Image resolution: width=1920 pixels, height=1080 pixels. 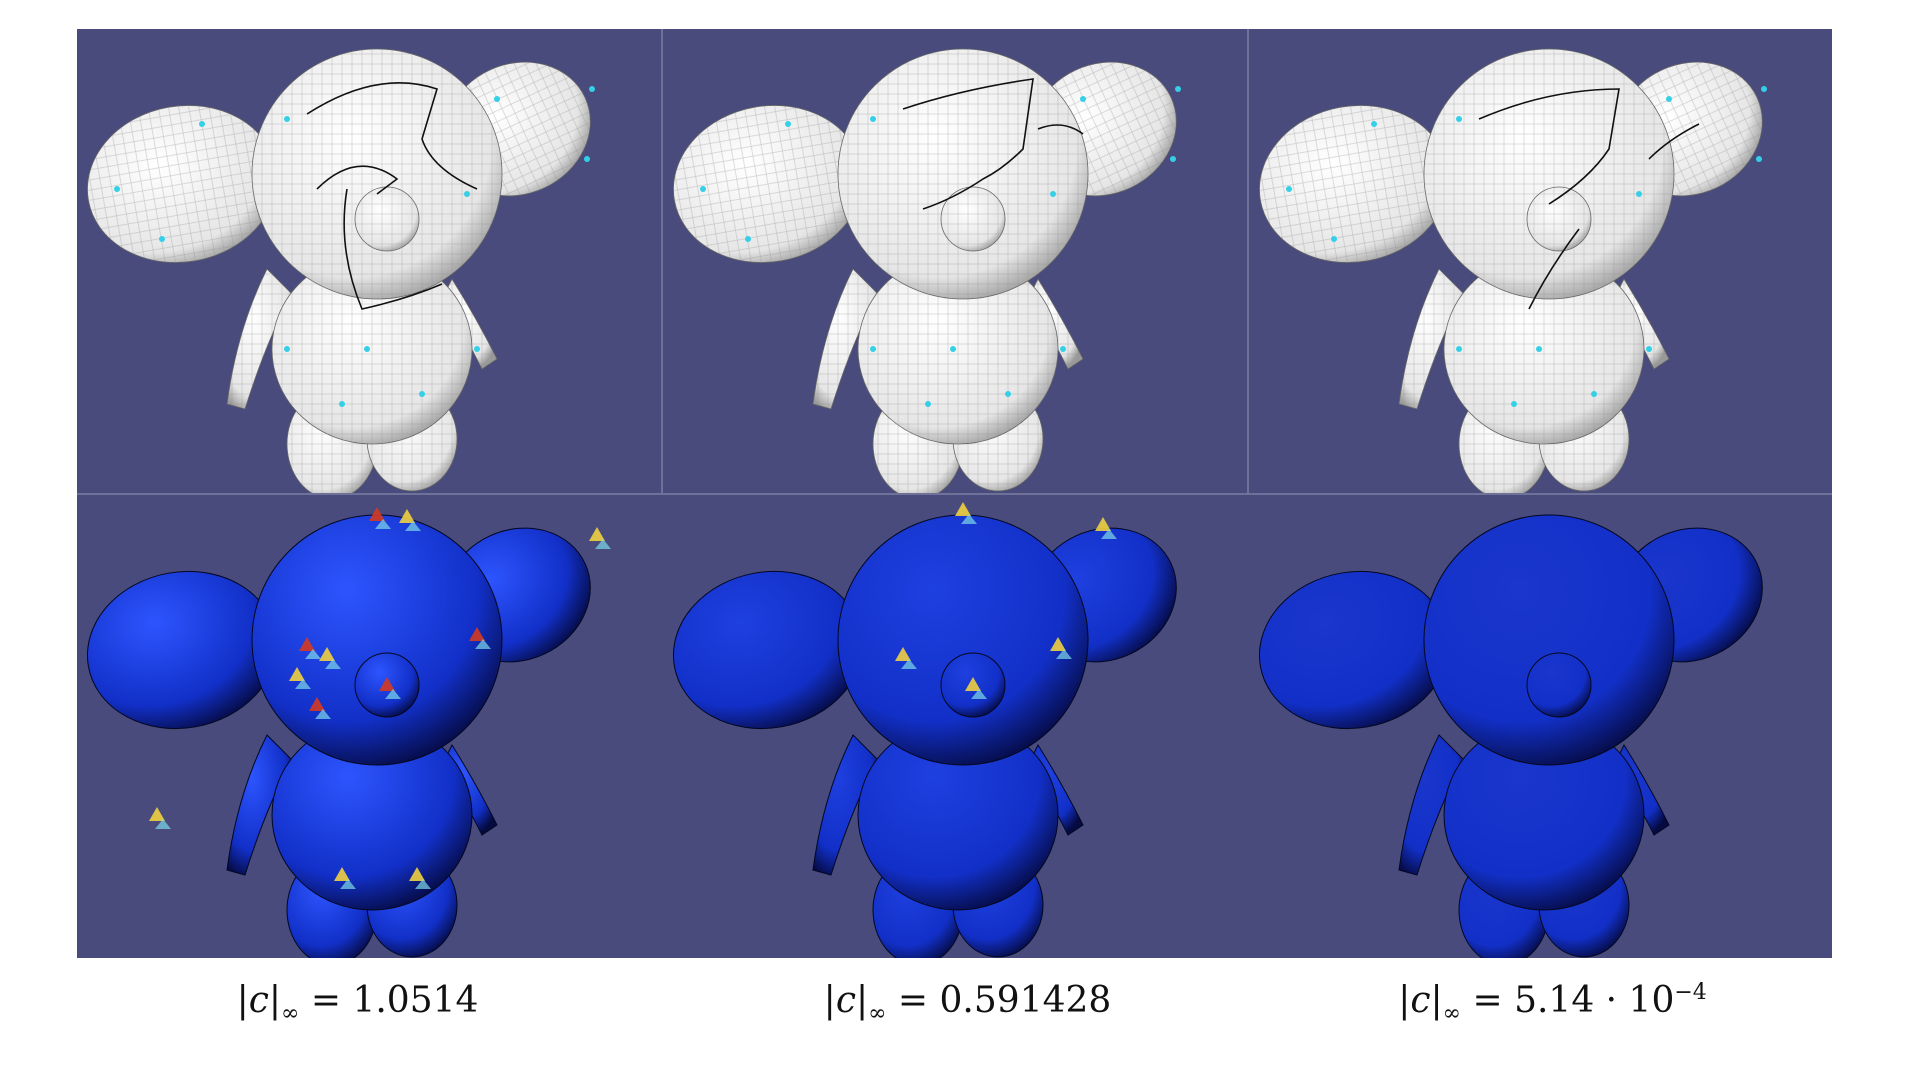 What do you see at coordinates (967, 1003) in the screenshot?
I see `caption-col2: |c|∞ = 0.591428` at bounding box center [967, 1003].